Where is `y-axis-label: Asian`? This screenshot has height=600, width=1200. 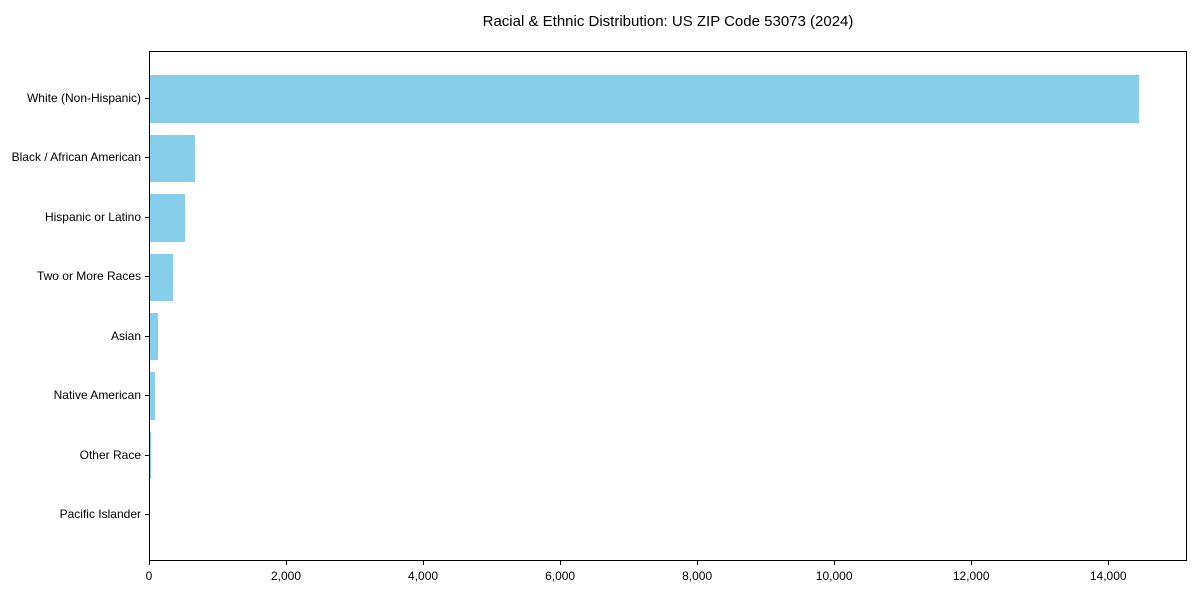
y-axis-label: Asian is located at coordinates (125, 336).